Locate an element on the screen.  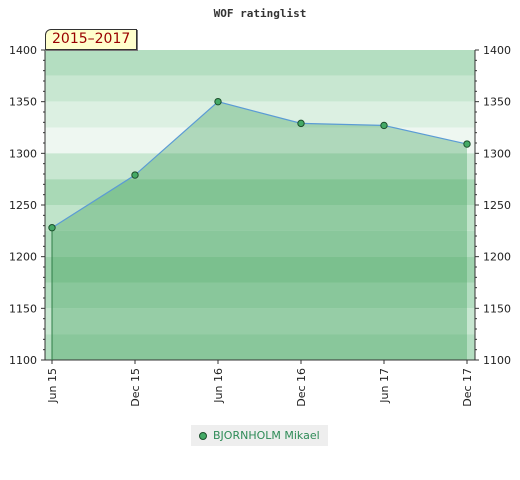
y-tick-label-right: 1100 is located at coordinates (497, 360).